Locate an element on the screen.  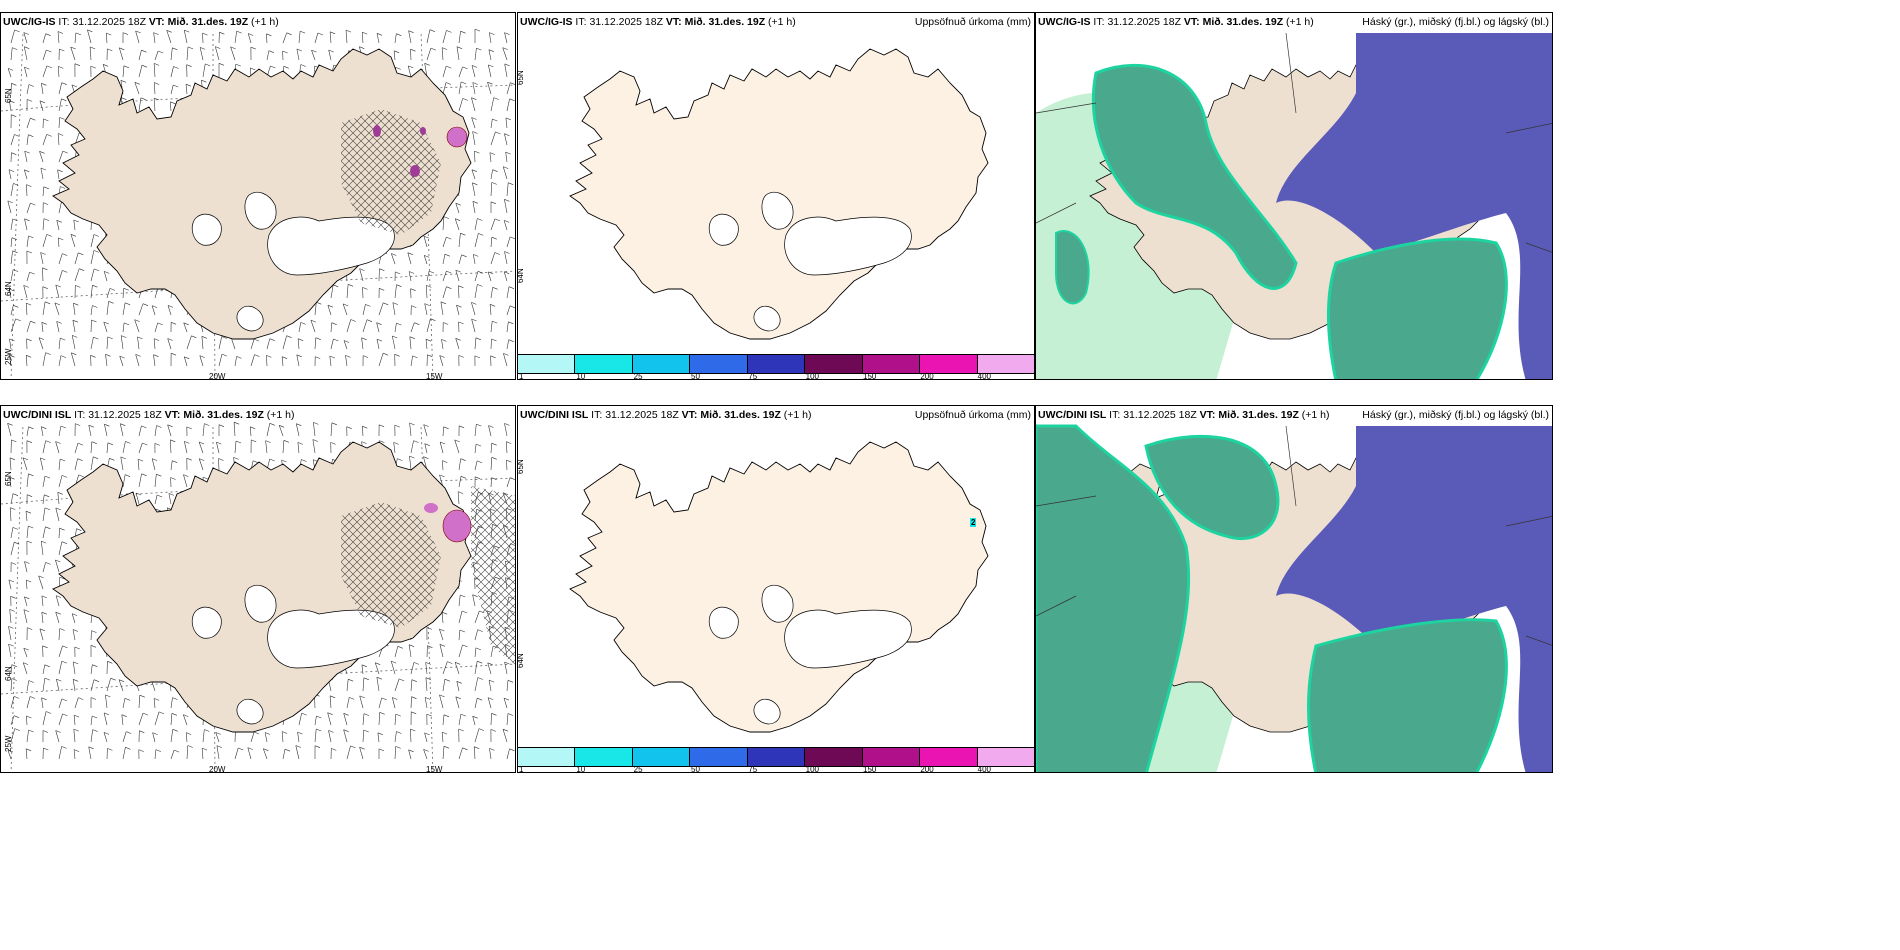
precip-cell is located at coordinates (431, 508).